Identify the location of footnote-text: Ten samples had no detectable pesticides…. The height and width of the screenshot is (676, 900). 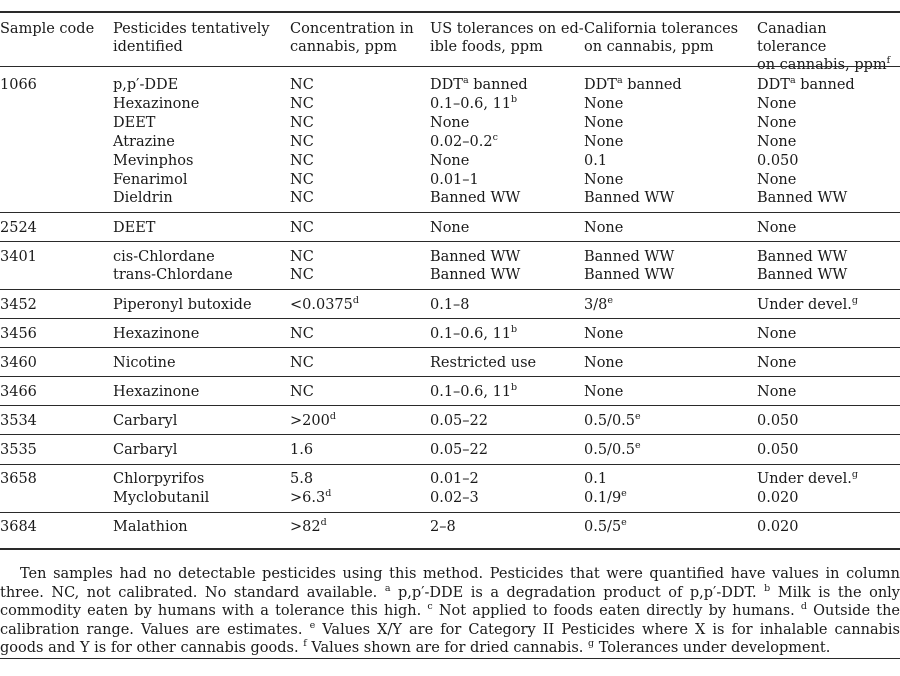
(450, 583).